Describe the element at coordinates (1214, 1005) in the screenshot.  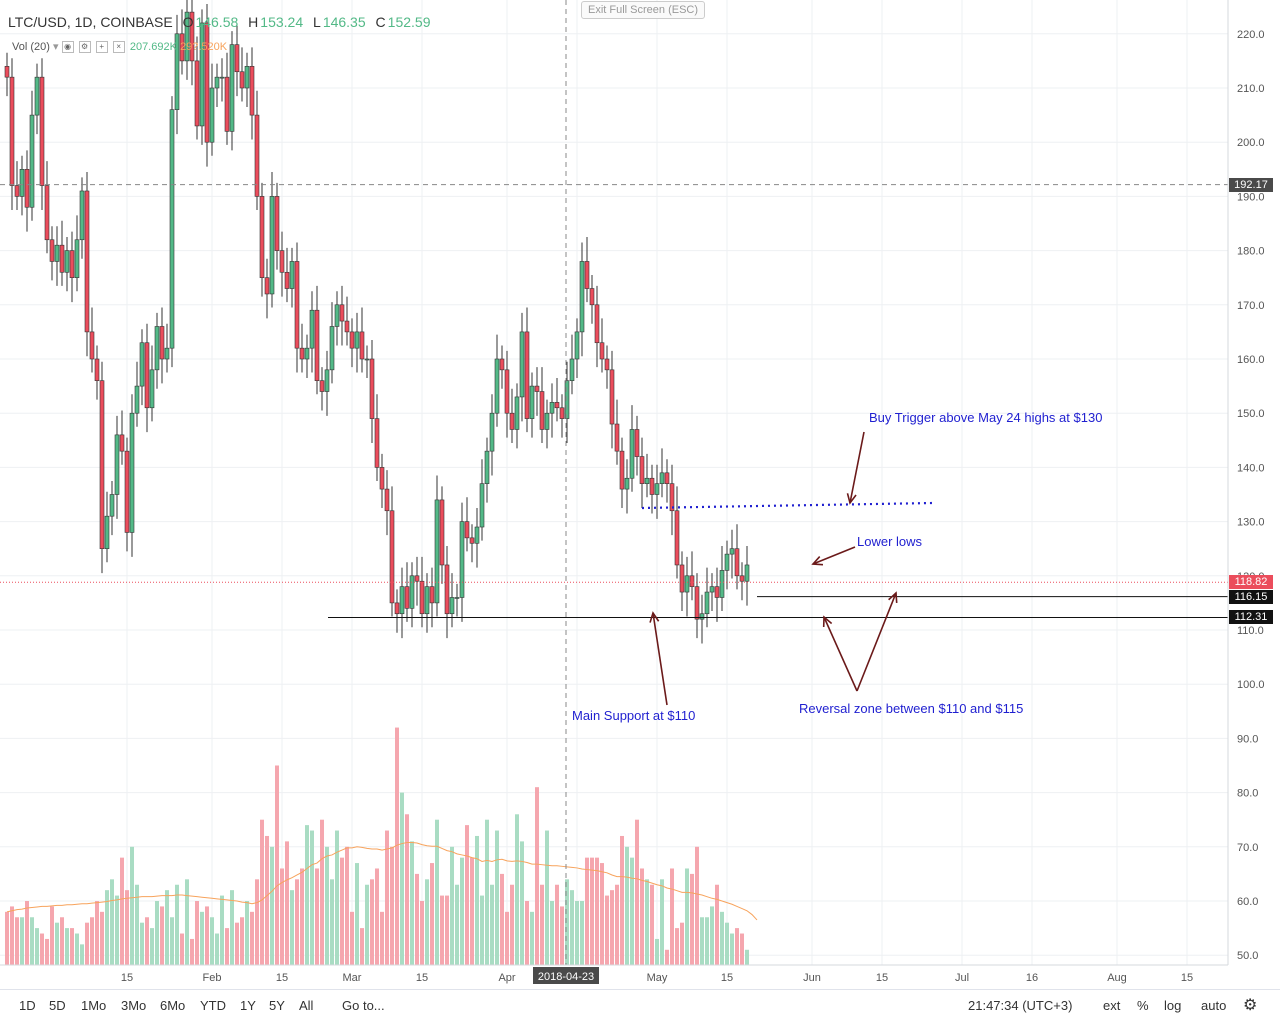
I see `auto-toggle: auto` at that location.